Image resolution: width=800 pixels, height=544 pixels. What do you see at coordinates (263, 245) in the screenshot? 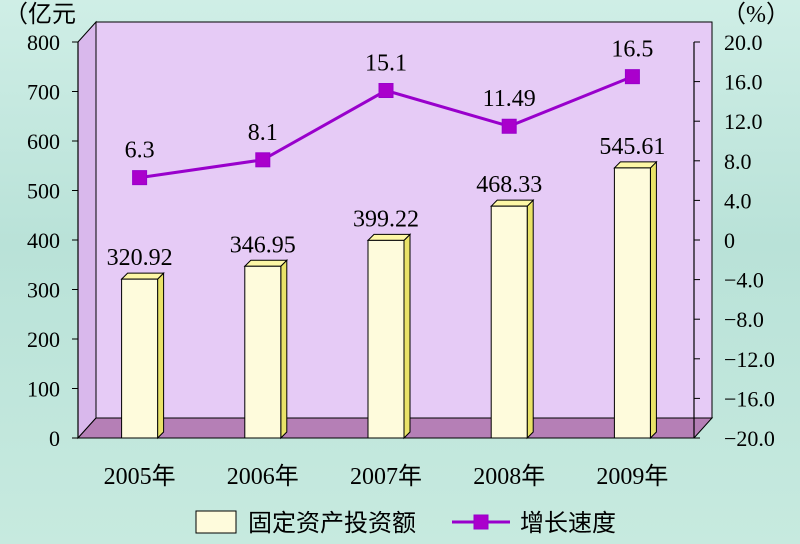
I see `bar-data-label: 346.95` at bounding box center [263, 245].